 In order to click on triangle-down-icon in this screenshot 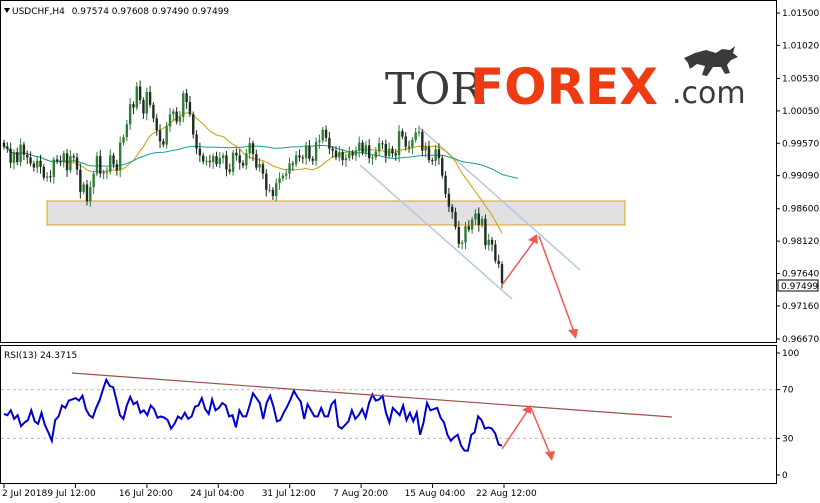, I will do `click(7, 10)`.